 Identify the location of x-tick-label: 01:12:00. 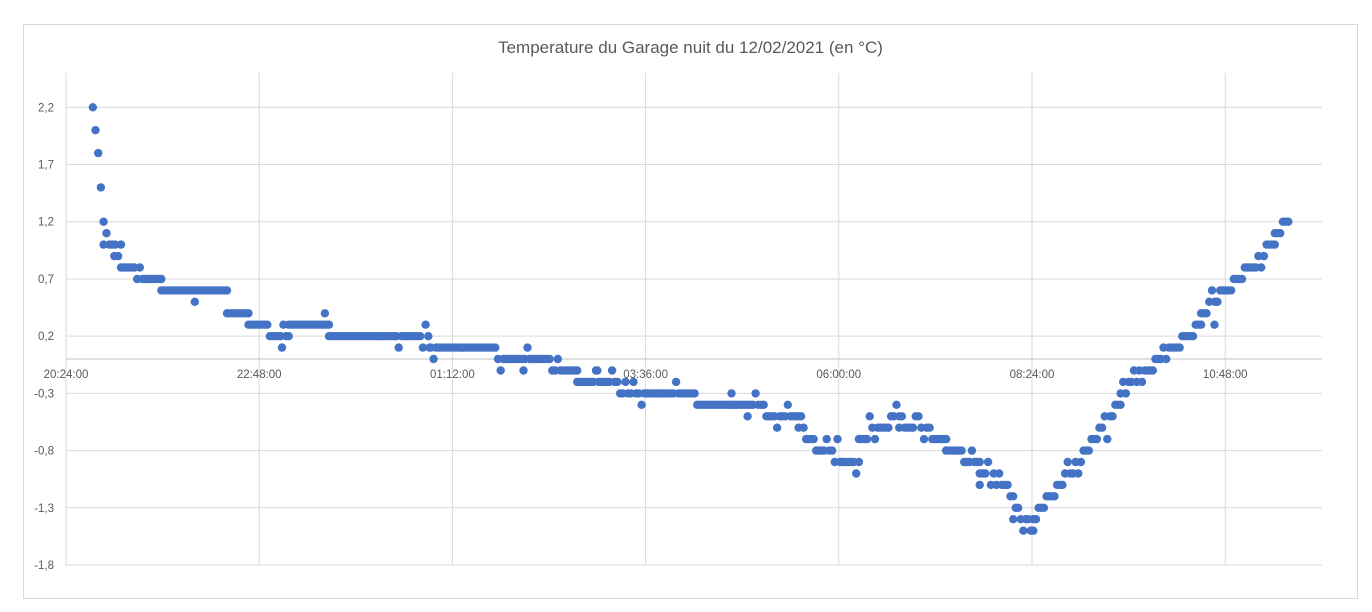
(452, 375).